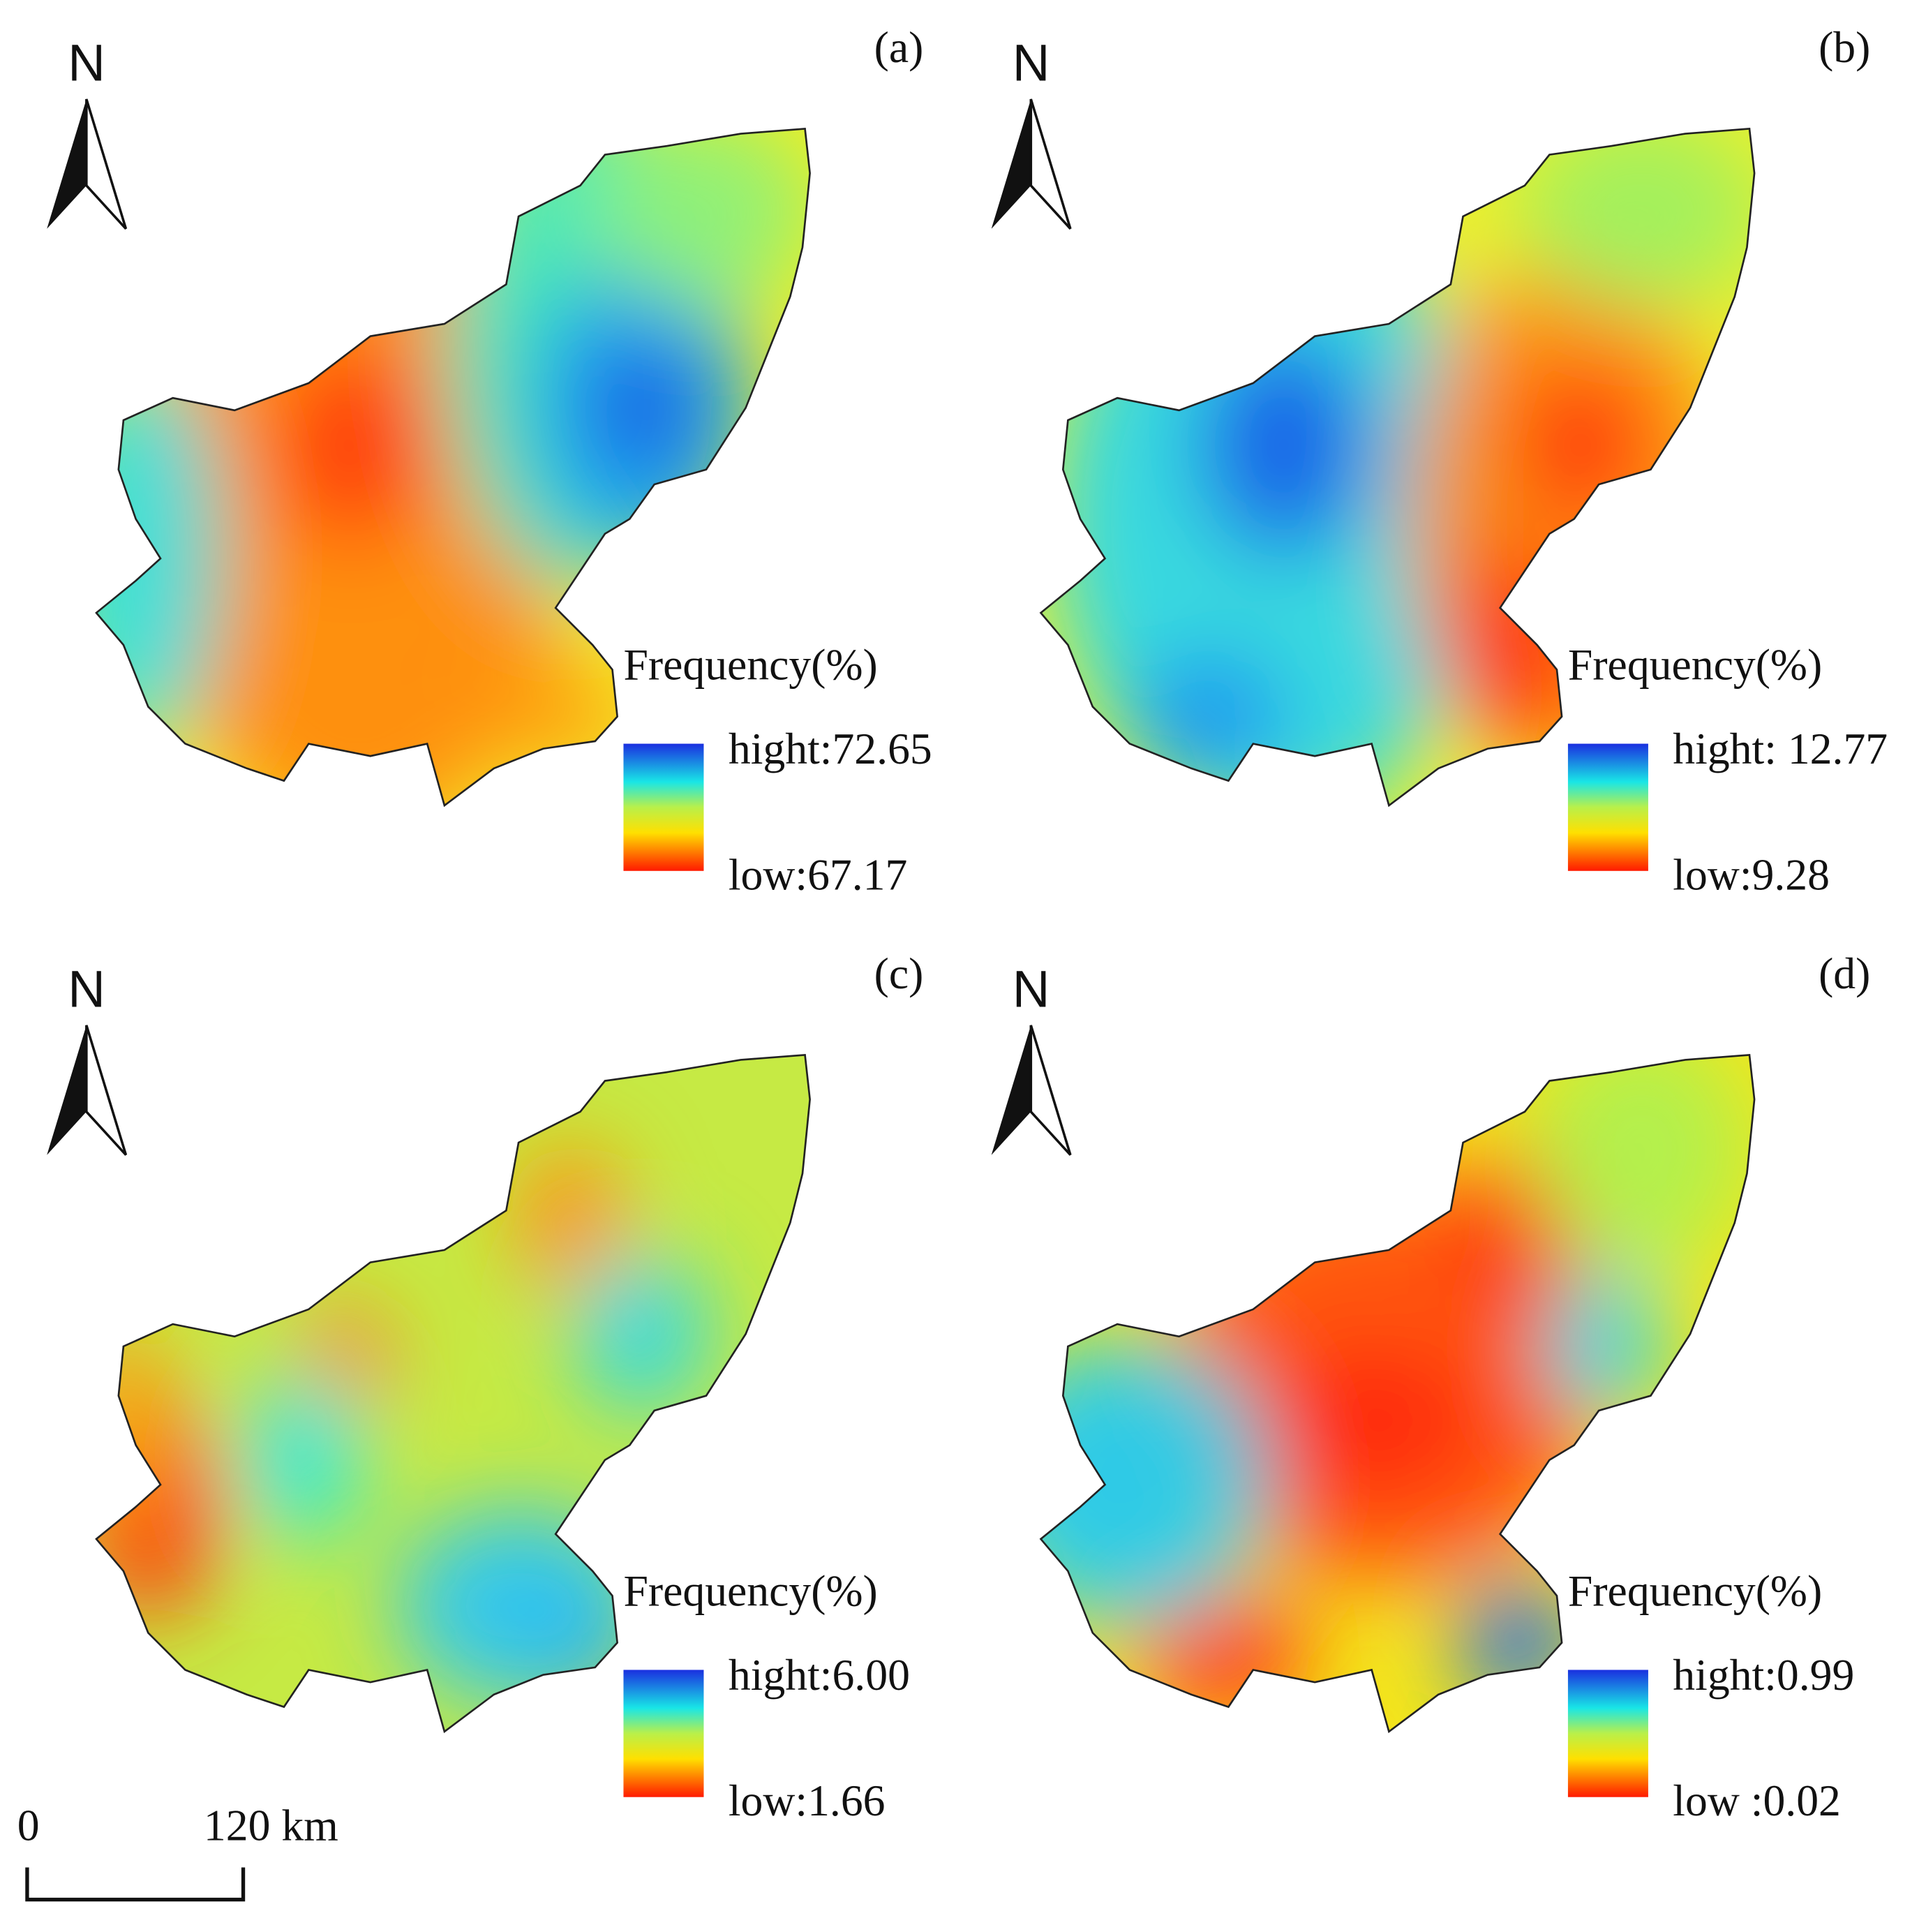 This screenshot has width=1926, height=1932. What do you see at coordinates (807, 1800) in the screenshot?
I see `legend-low: low:1.66` at bounding box center [807, 1800].